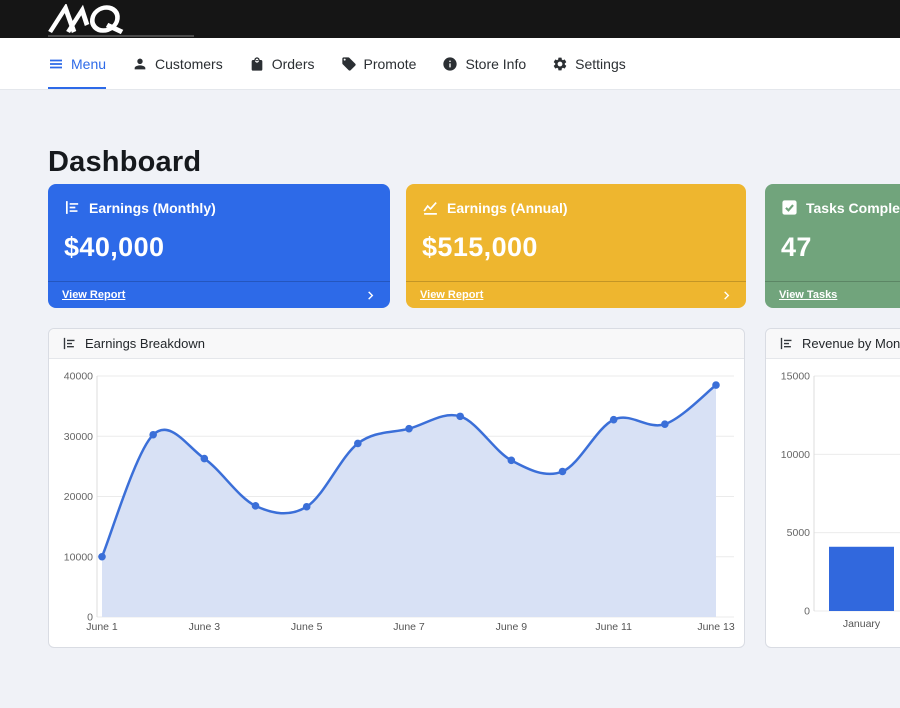  I want to click on topbar, so click(450, 19).